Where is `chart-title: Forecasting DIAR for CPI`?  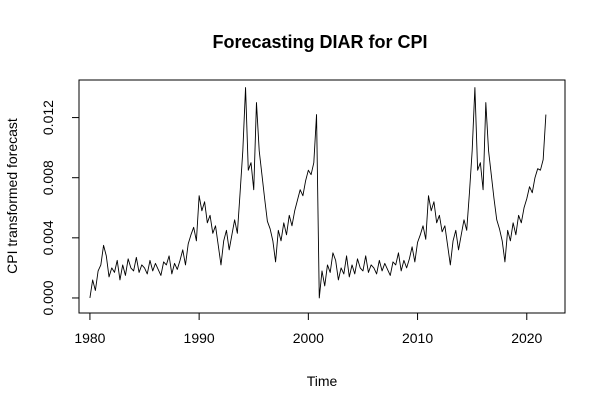
chart-title: Forecasting DIAR for CPI is located at coordinates (319, 42).